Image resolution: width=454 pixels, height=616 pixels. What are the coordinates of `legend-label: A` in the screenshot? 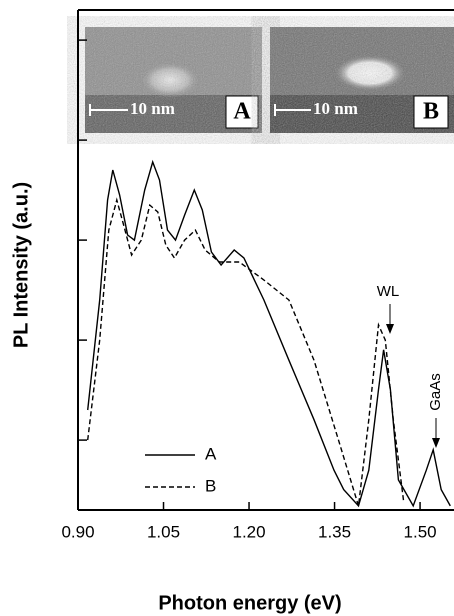 It's located at (211, 453).